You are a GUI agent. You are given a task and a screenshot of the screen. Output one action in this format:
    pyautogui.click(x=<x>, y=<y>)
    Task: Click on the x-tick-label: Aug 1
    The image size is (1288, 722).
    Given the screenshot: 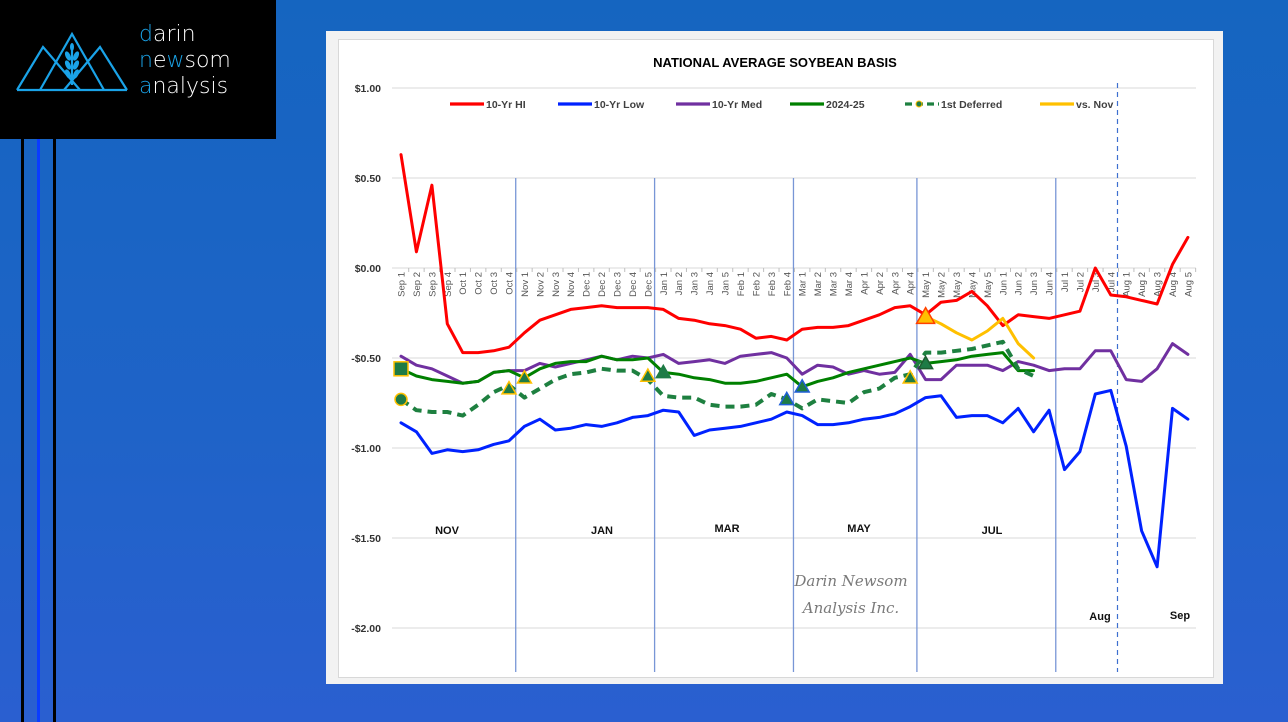 What is the action you would take?
    pyautogui.click(x=1127, y=284)
    